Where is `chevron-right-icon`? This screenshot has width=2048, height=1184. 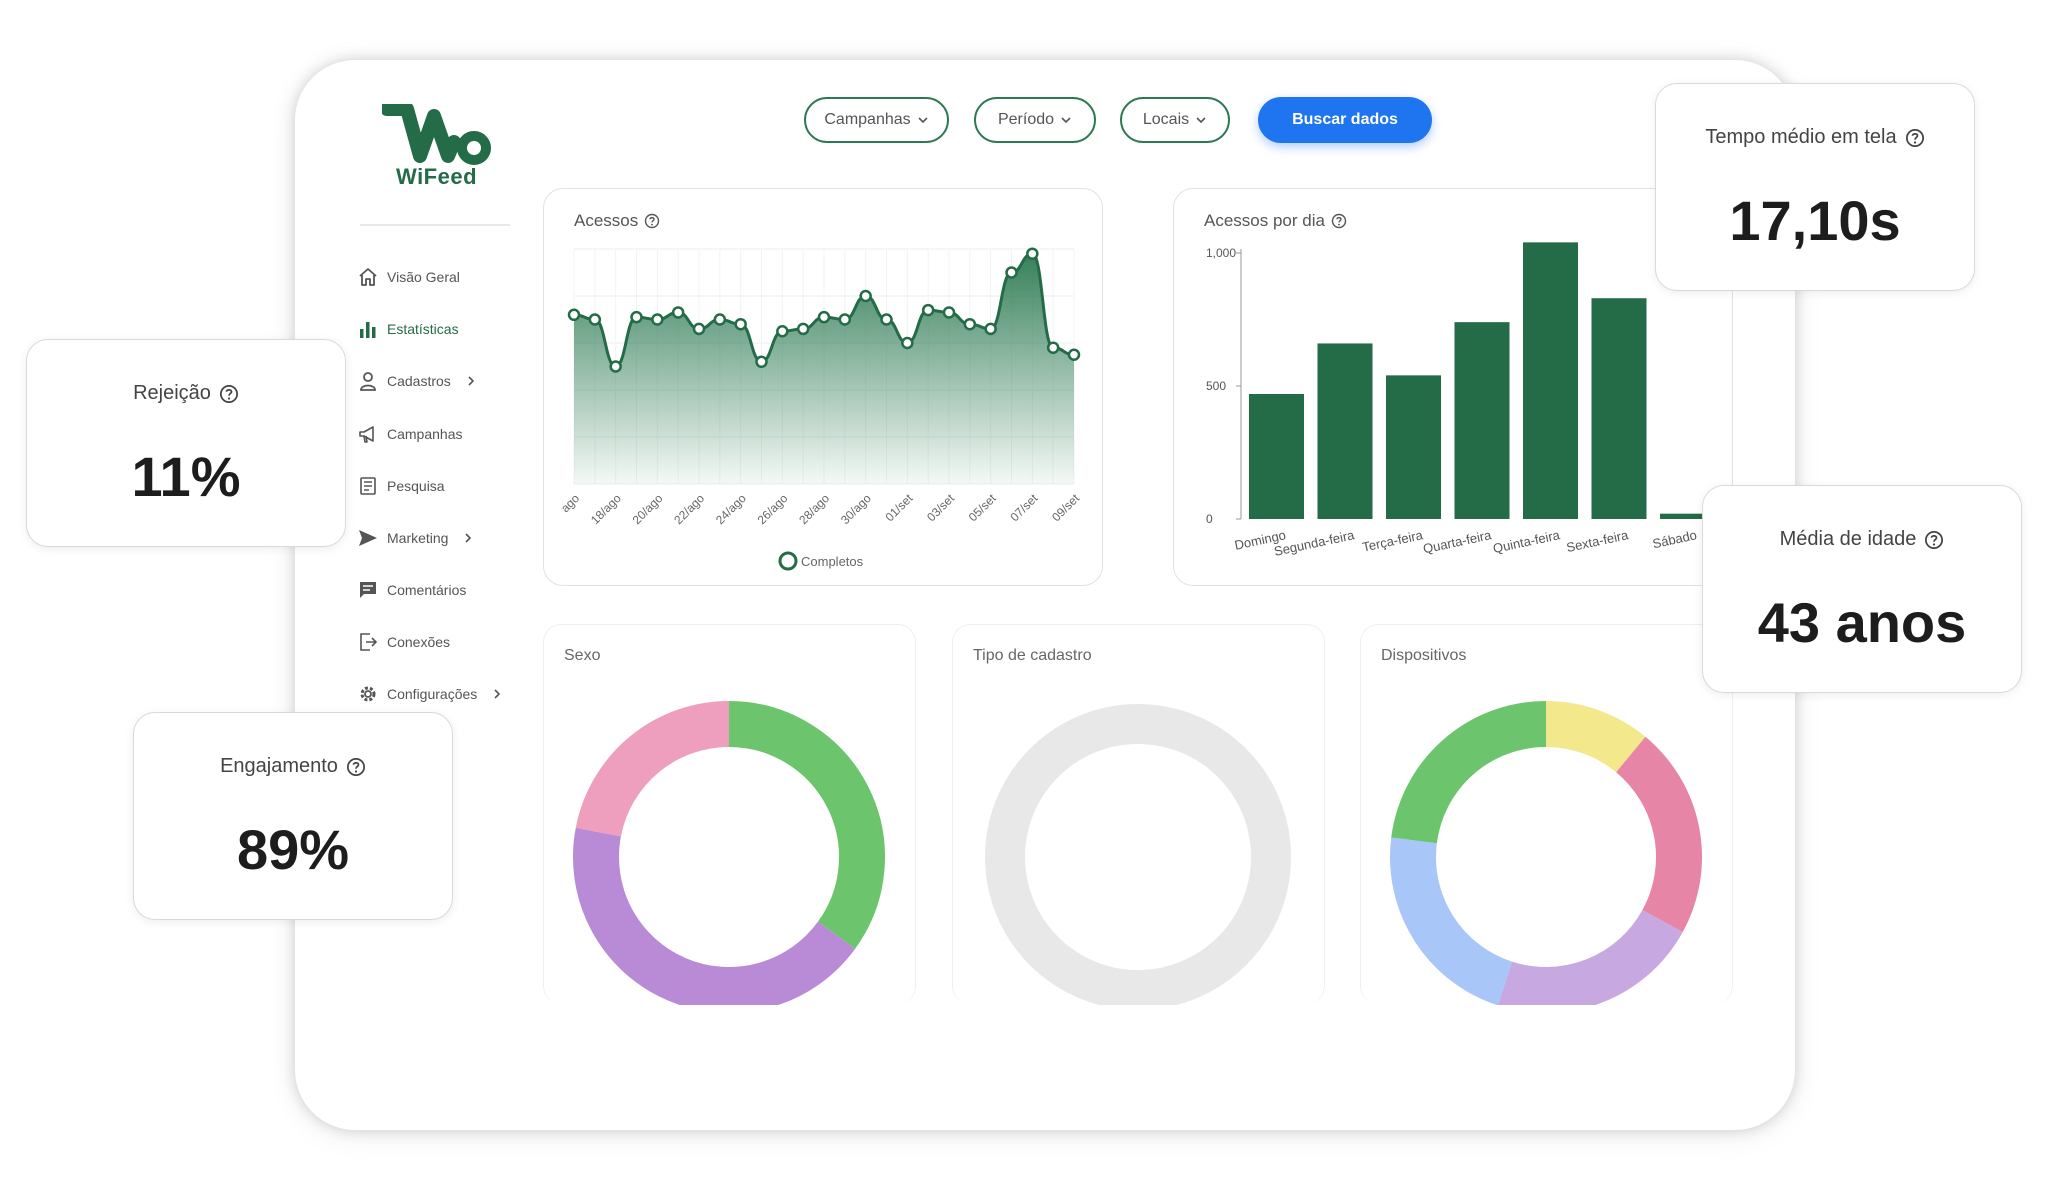 chevron-right-icon is located at coordinates (471, 381).